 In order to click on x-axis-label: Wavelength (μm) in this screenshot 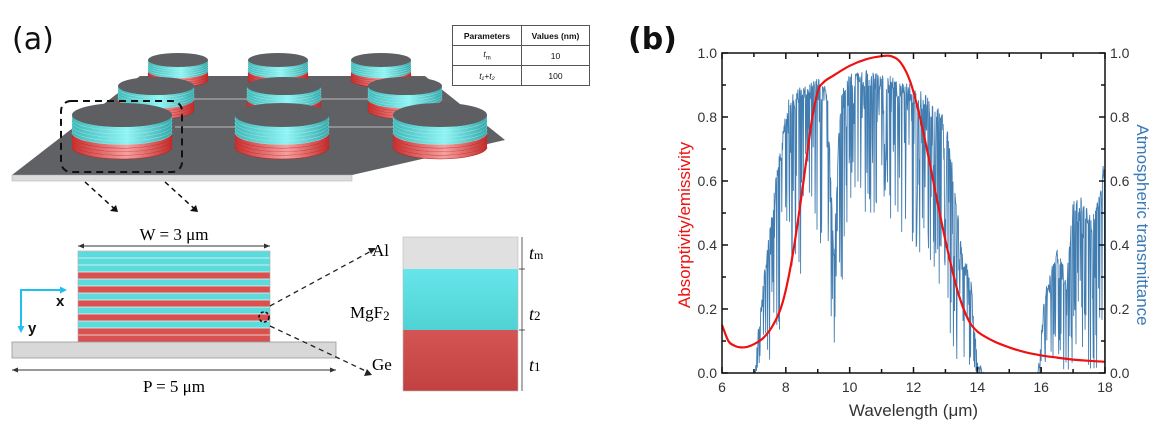, I will do `click(913, 410)`.